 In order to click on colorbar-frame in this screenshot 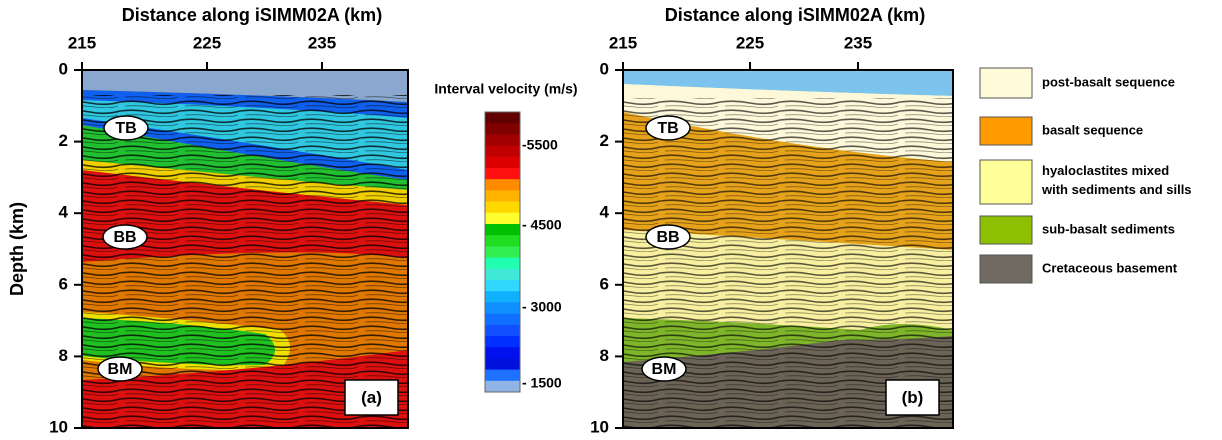, I will do `click(502, 252)`.